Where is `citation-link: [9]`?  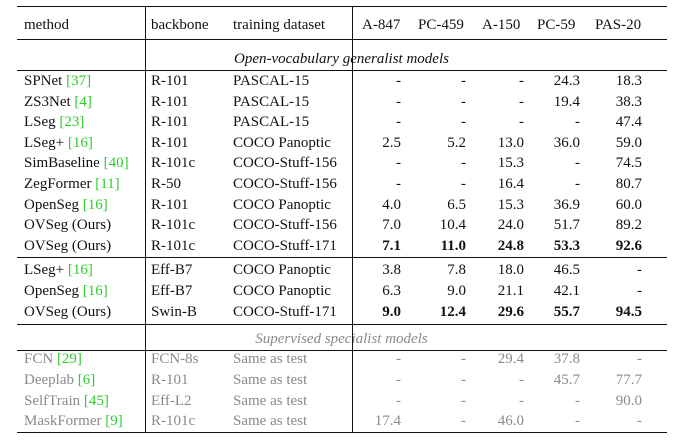 citation-link: [9] is located at coordinates (114, 421).